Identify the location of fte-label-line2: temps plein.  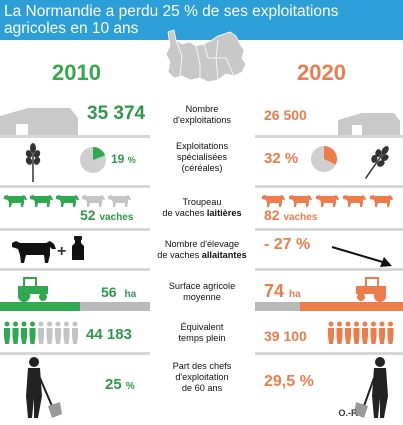
(202, 338).